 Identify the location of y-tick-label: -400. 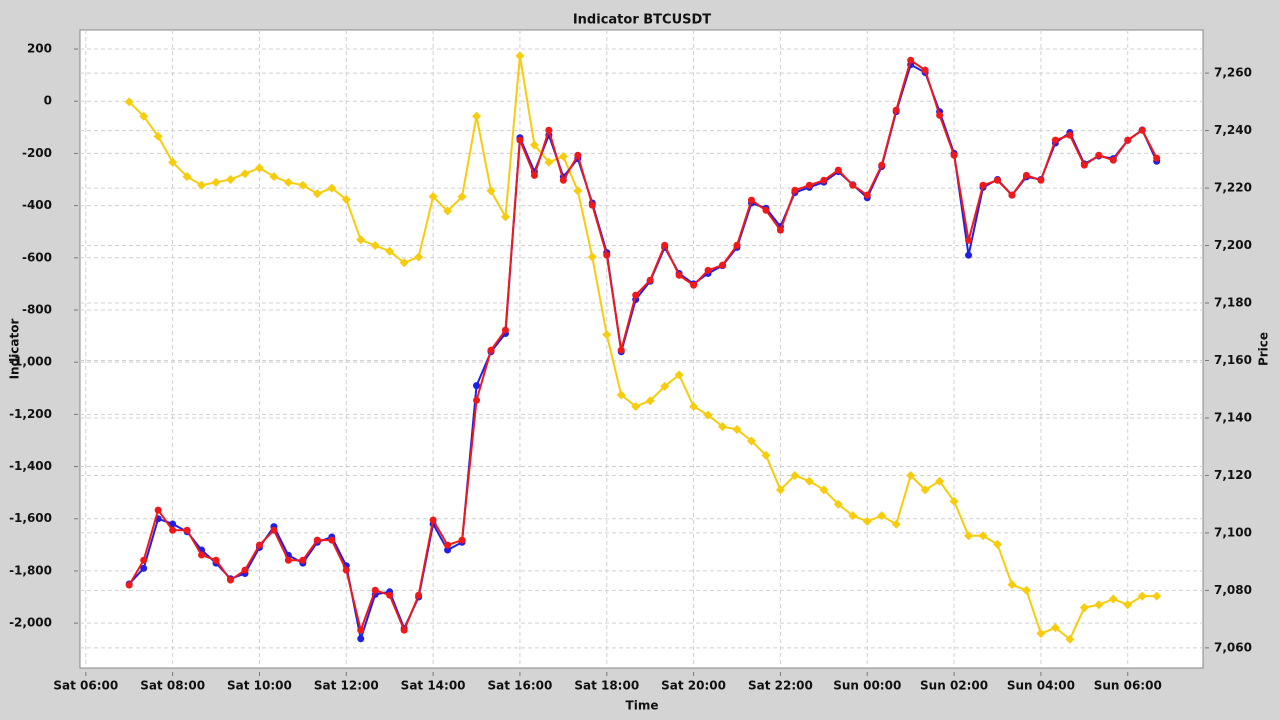
(37, 205).